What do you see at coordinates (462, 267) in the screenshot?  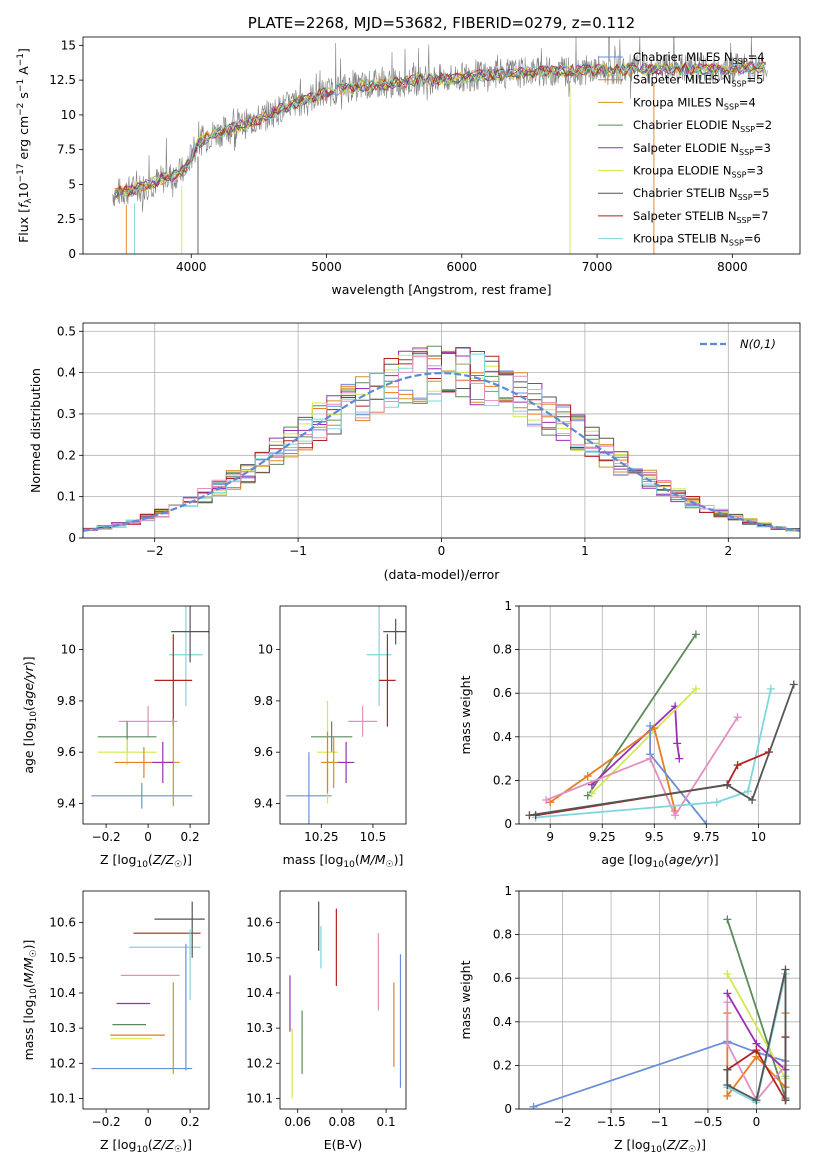 I see `x-tick-label: 6000` at bounding box center [462, 267].